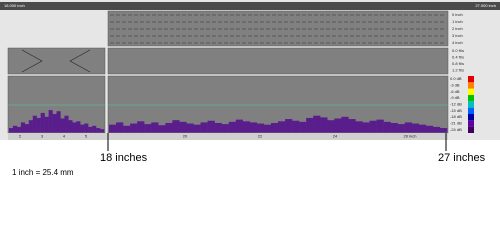  Describe the element at coordinates (455, 85) in the screenshot. I see `scale-label: -3 dB` at that location.